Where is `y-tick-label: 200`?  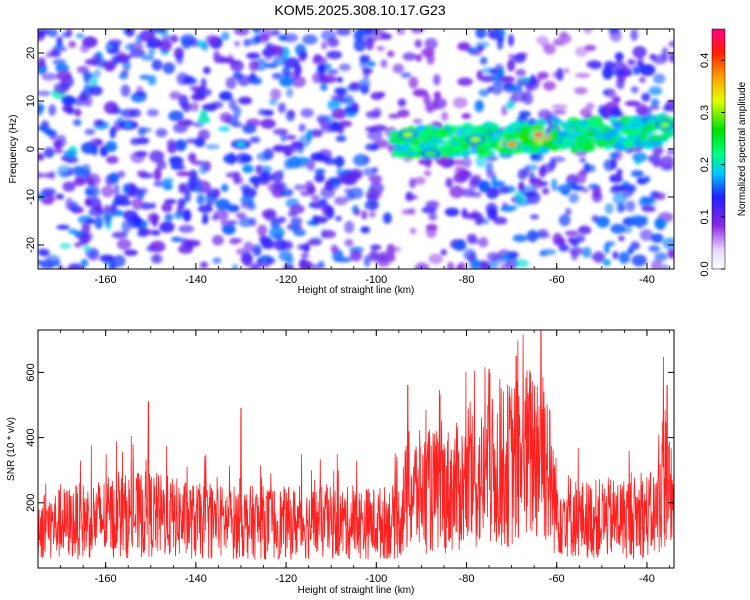 y-tick-label: 200 is located at coordinates (31, 503).